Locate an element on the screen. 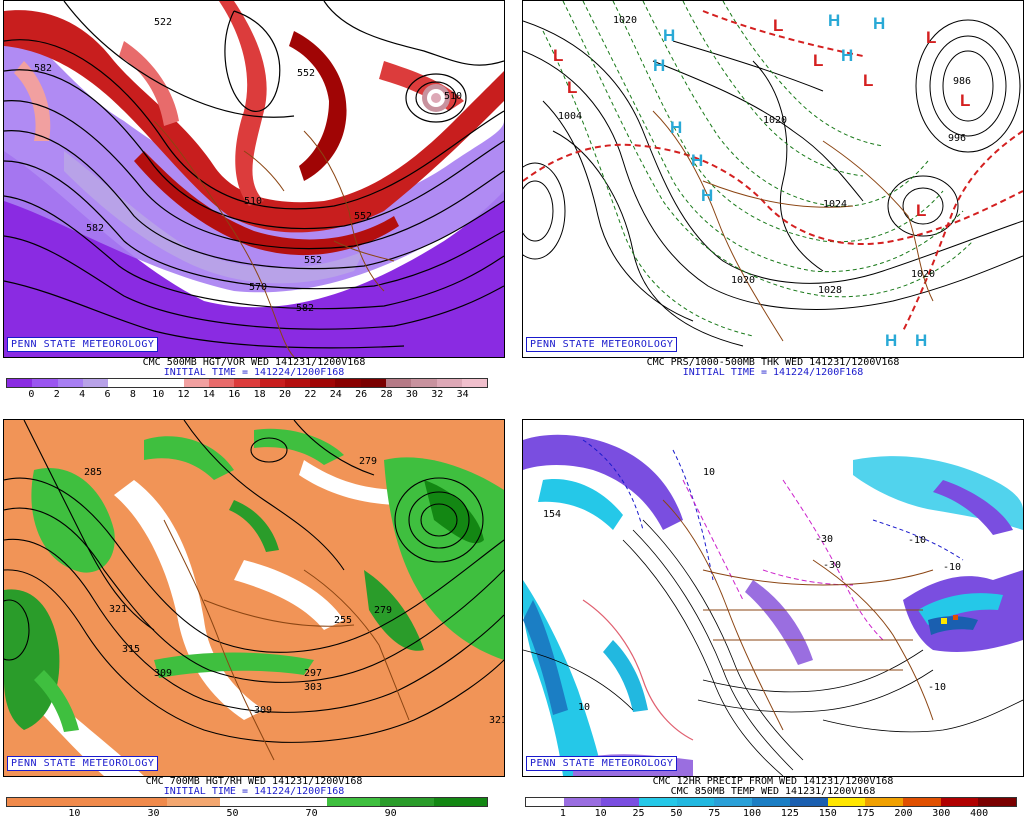 This screenshot has width=1024, height=823. scale-label: 10 is located at coordinates (158, 394).